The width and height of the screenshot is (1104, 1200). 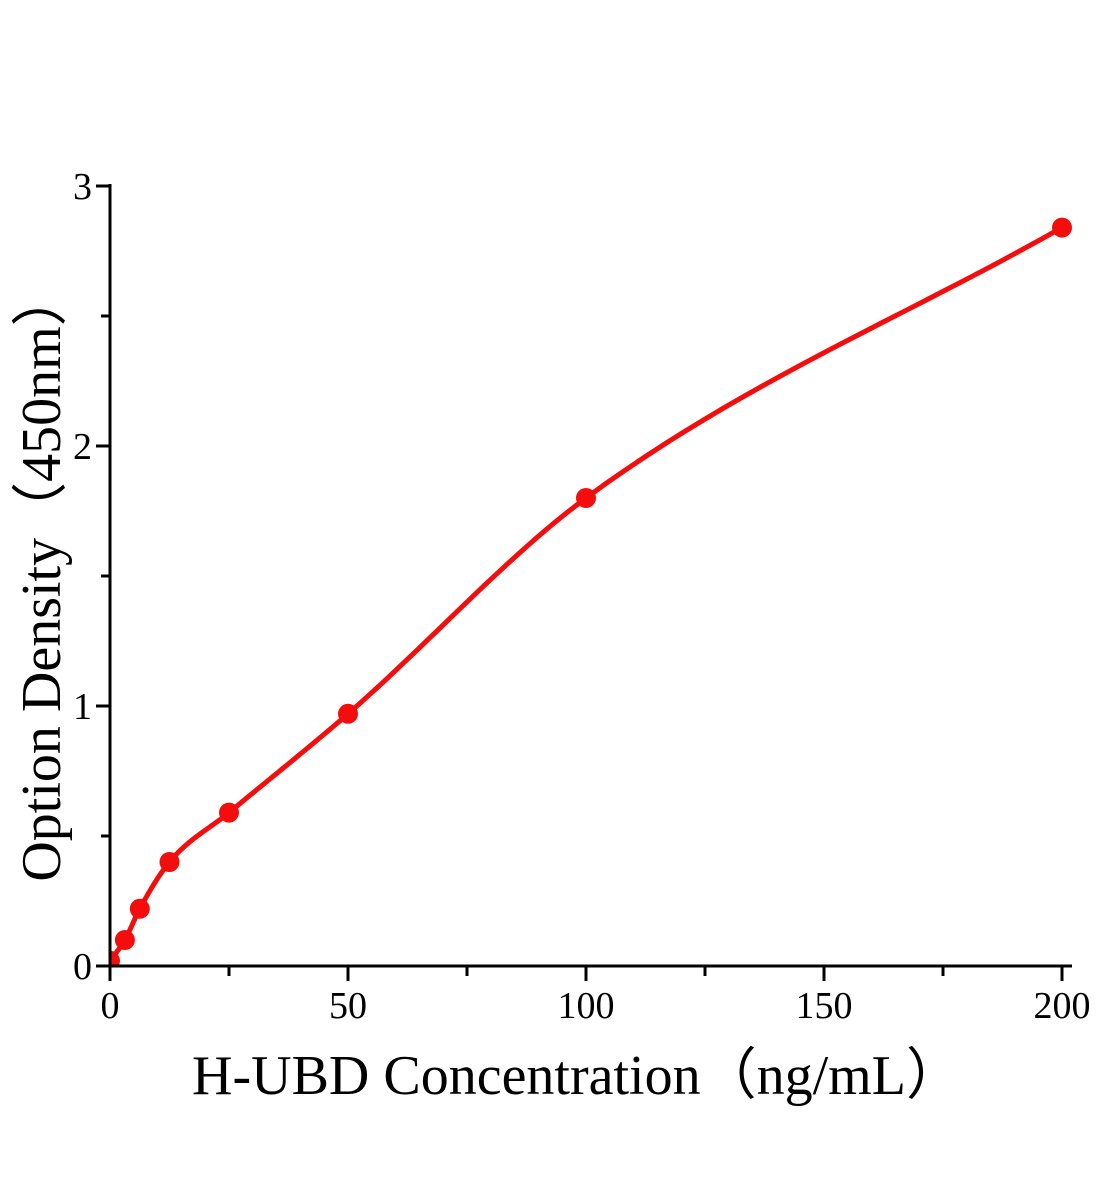 I want to click on x-tick-label: 150, so click(x=824, y=1006).